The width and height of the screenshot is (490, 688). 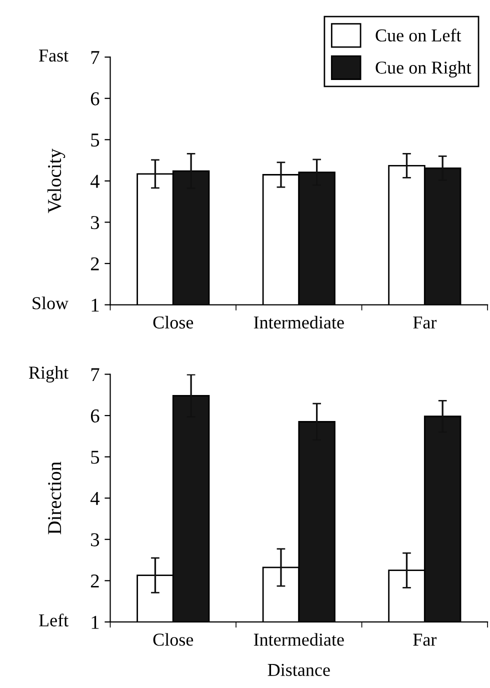 I want to click on text: Left, so click(x=53, y=620).